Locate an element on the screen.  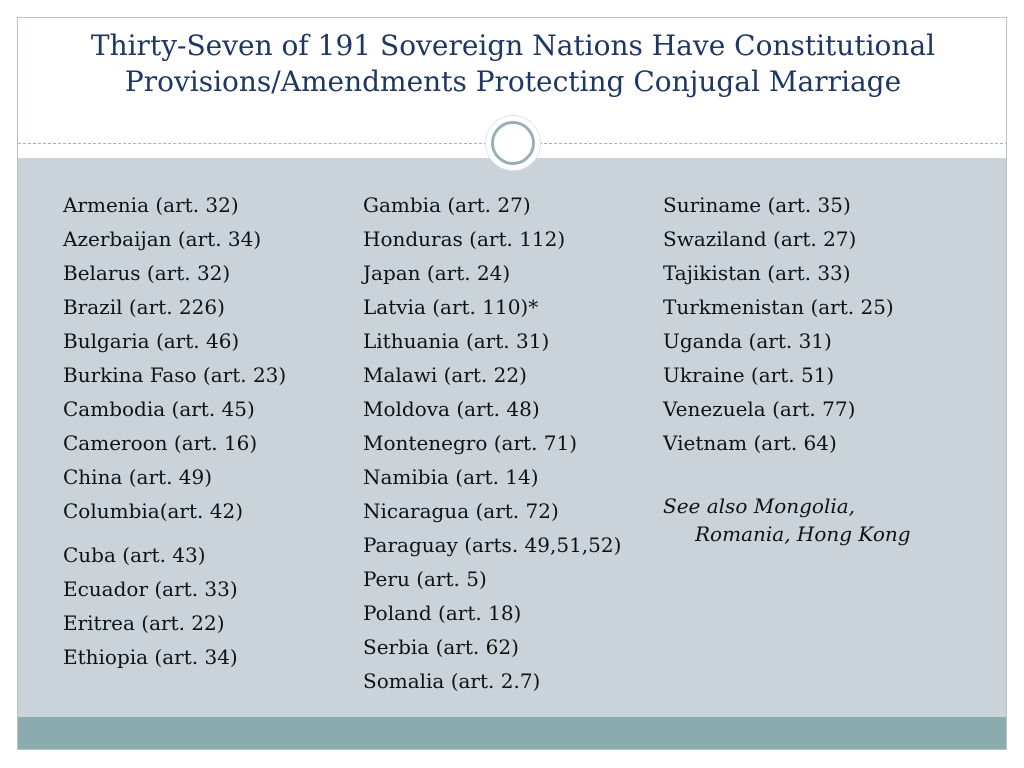
list-item: Tajikistan (art. 33) is located at coordinates (757, 273).